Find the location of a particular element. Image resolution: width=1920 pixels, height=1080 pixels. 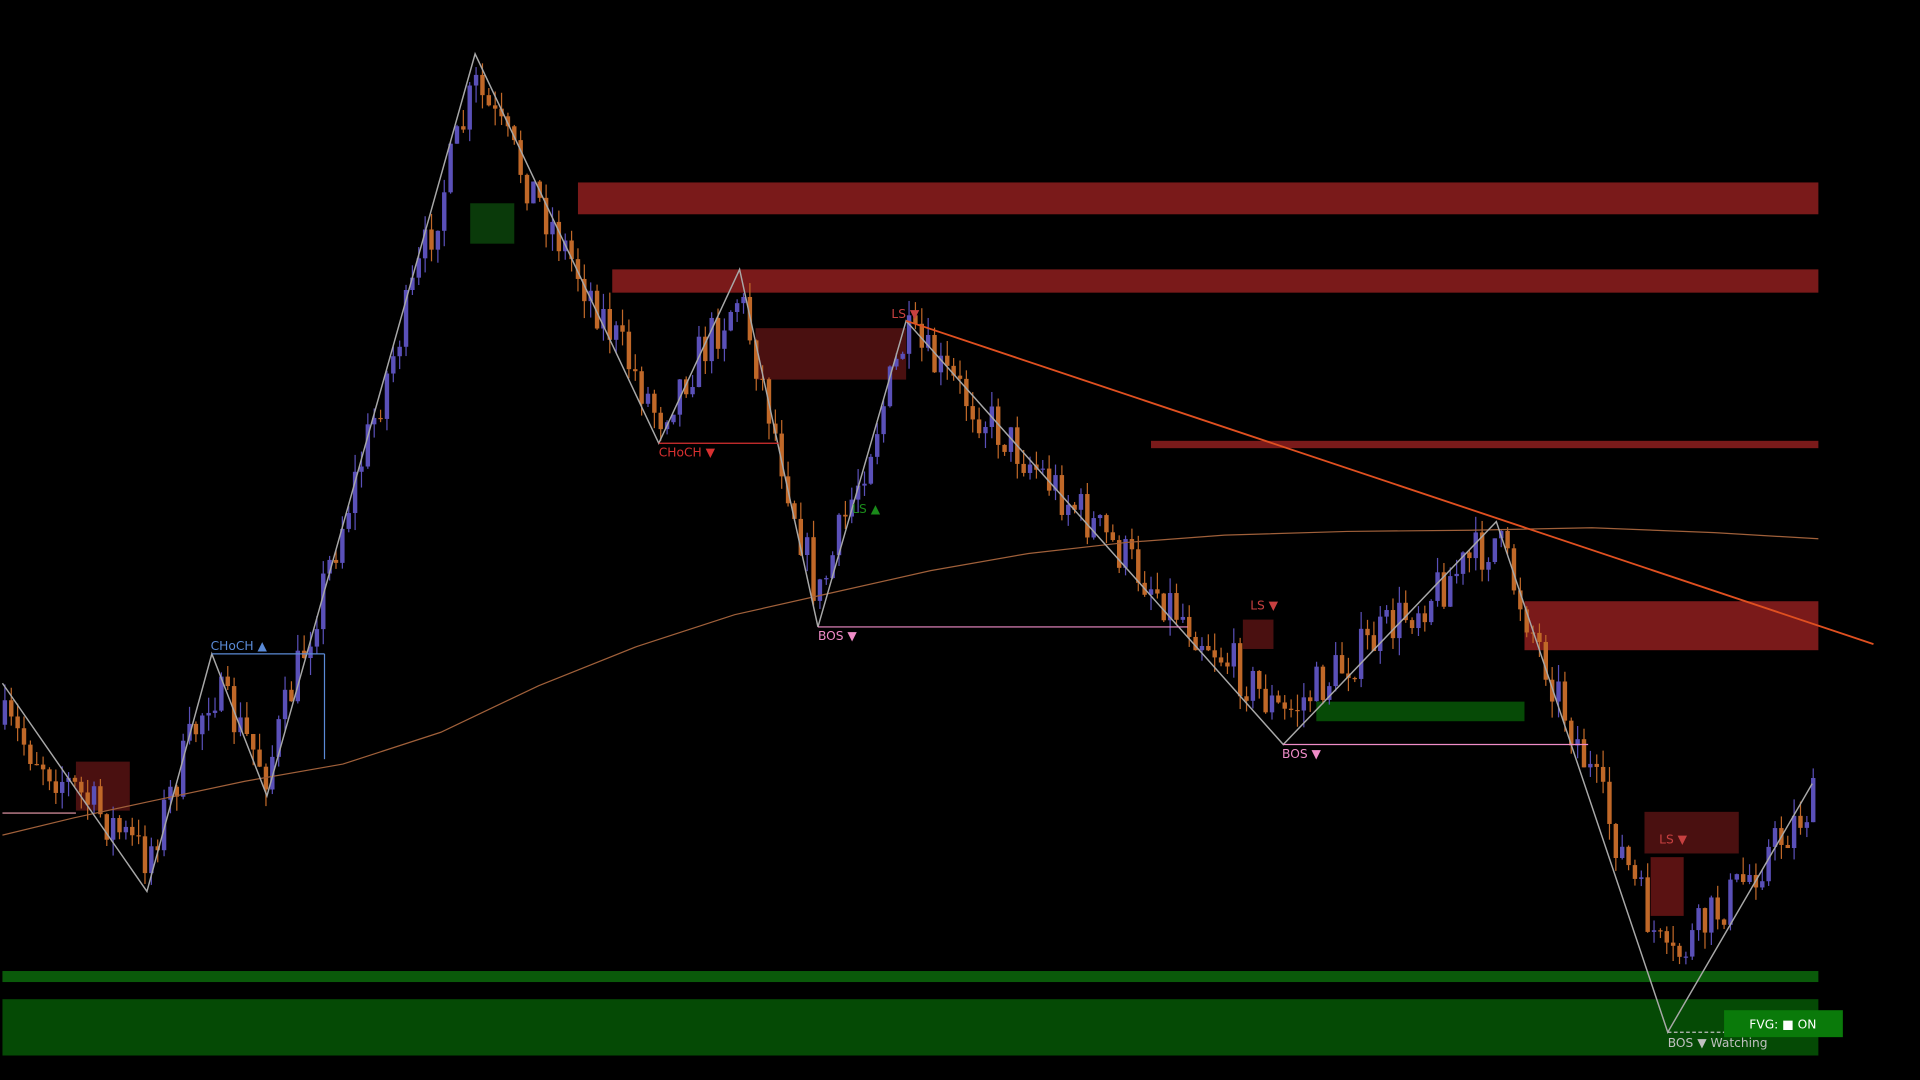

fvg-toggle-label: FVG: ■ ON is located at coordinates (1782, 1024).